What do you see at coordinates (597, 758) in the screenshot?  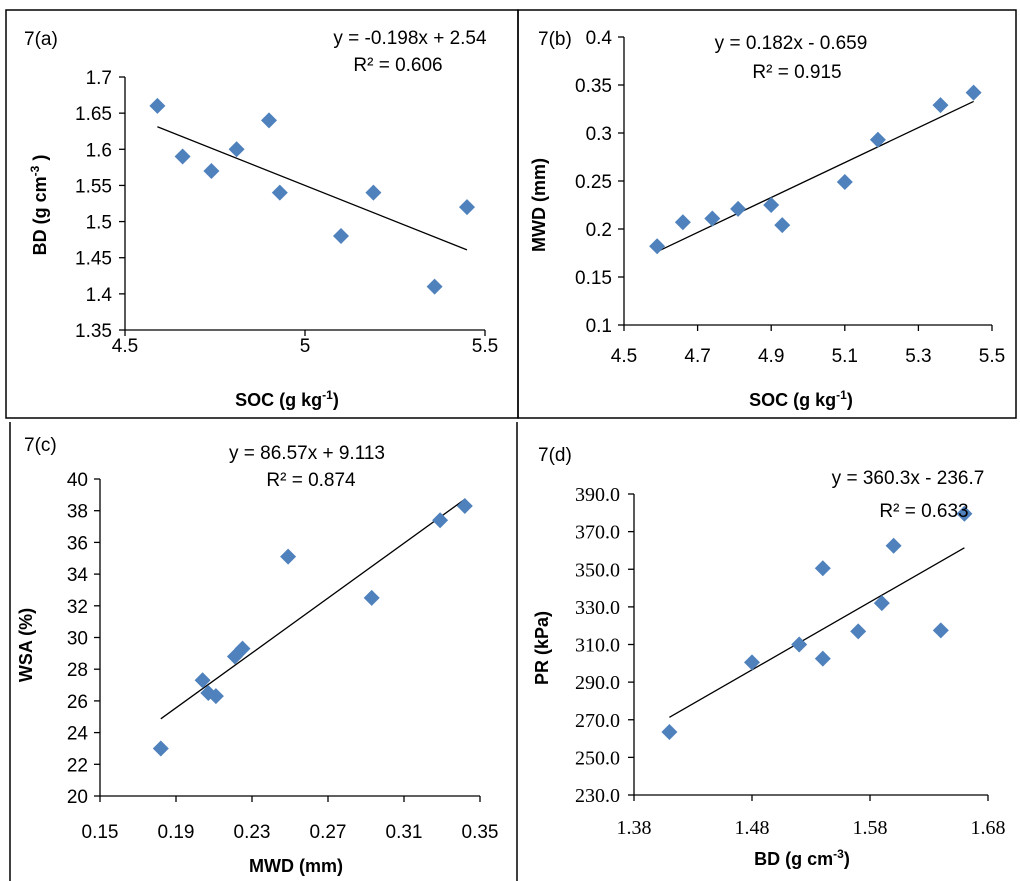 I see `y-tick-label: 250.0` at bounding box center [597, 758].